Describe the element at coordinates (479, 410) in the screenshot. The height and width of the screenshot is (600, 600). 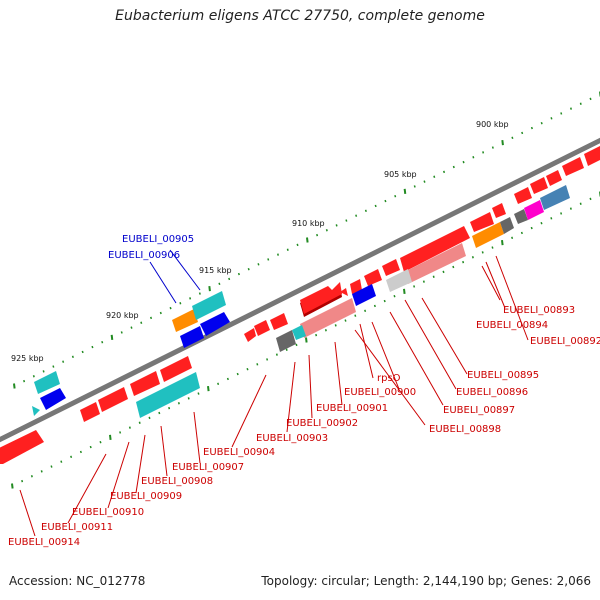
I see `label-eubeli-00897: EUBELI_00897` at that location.